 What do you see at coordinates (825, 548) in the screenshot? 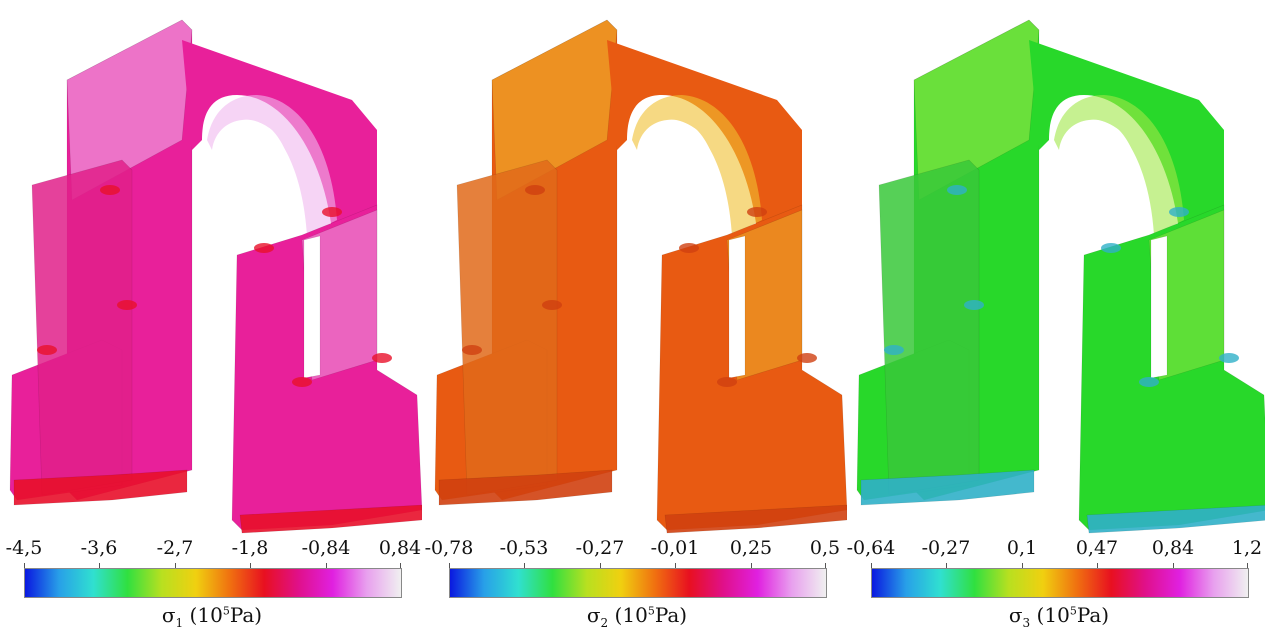
I see `tick-label: 0,5` at bounding box center [825, 548].